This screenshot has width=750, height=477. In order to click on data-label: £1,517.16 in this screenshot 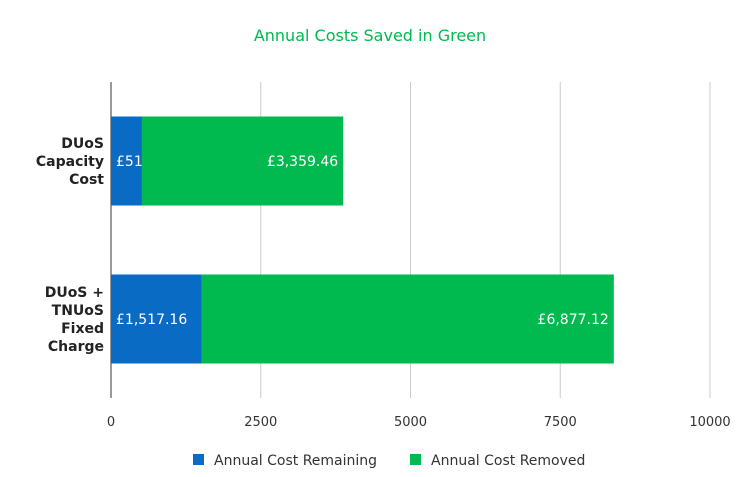, I will do `click(151, 320)`.